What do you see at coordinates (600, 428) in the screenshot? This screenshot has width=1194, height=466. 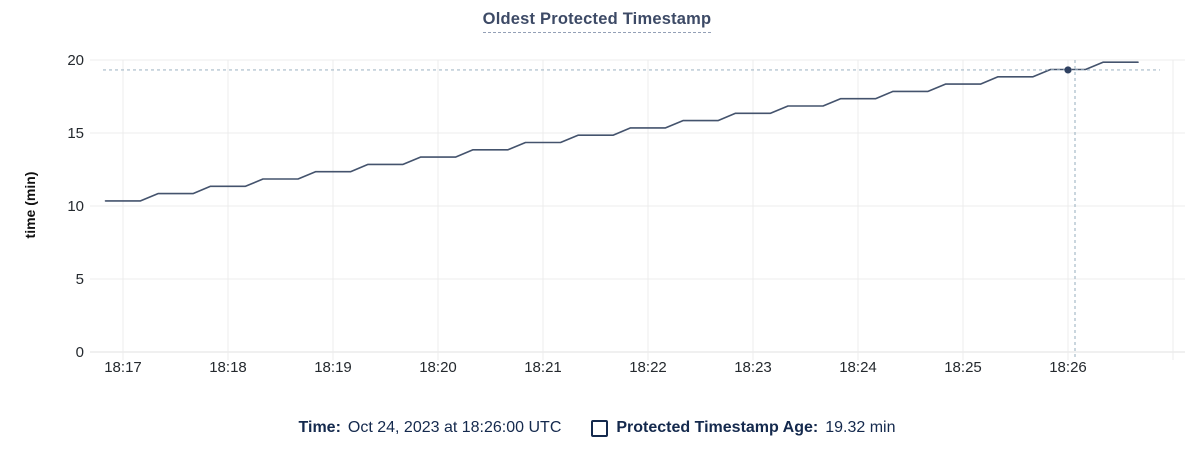 I see `series-toggle-checkbox` at bounding box center [600, 428].